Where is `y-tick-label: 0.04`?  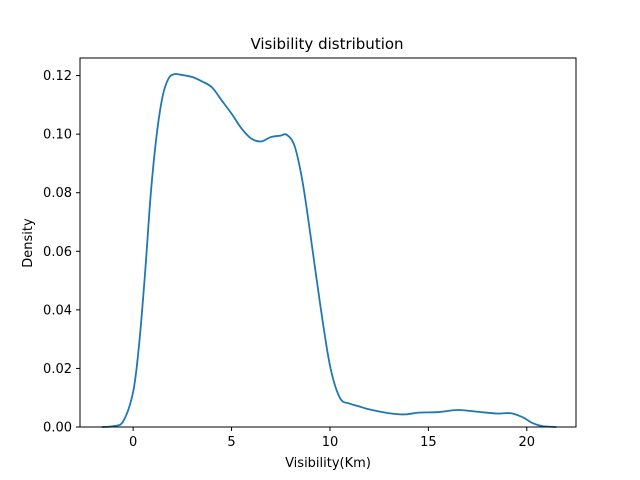
y-tick-label: 0.04 is located at coordinates (57, 310).